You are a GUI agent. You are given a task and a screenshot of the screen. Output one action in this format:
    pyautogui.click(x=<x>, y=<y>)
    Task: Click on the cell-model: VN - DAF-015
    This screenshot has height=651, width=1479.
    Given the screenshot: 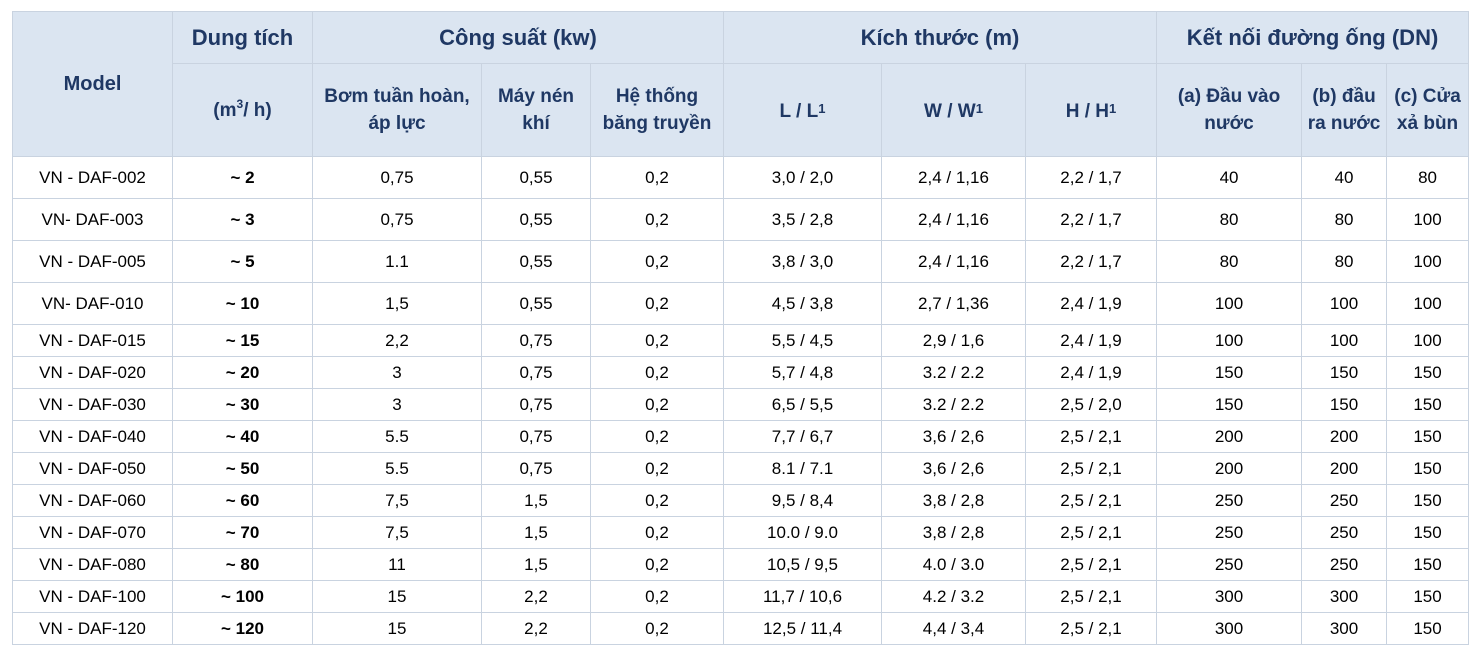 What is the action you would take?
    pyautogui.click(x=92, y=340)
    